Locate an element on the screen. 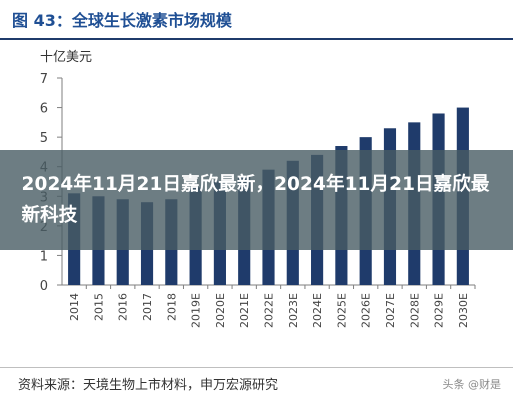 The image size is (513, 400). x-tick-label: 2026E is located at coordinates (366, 310).